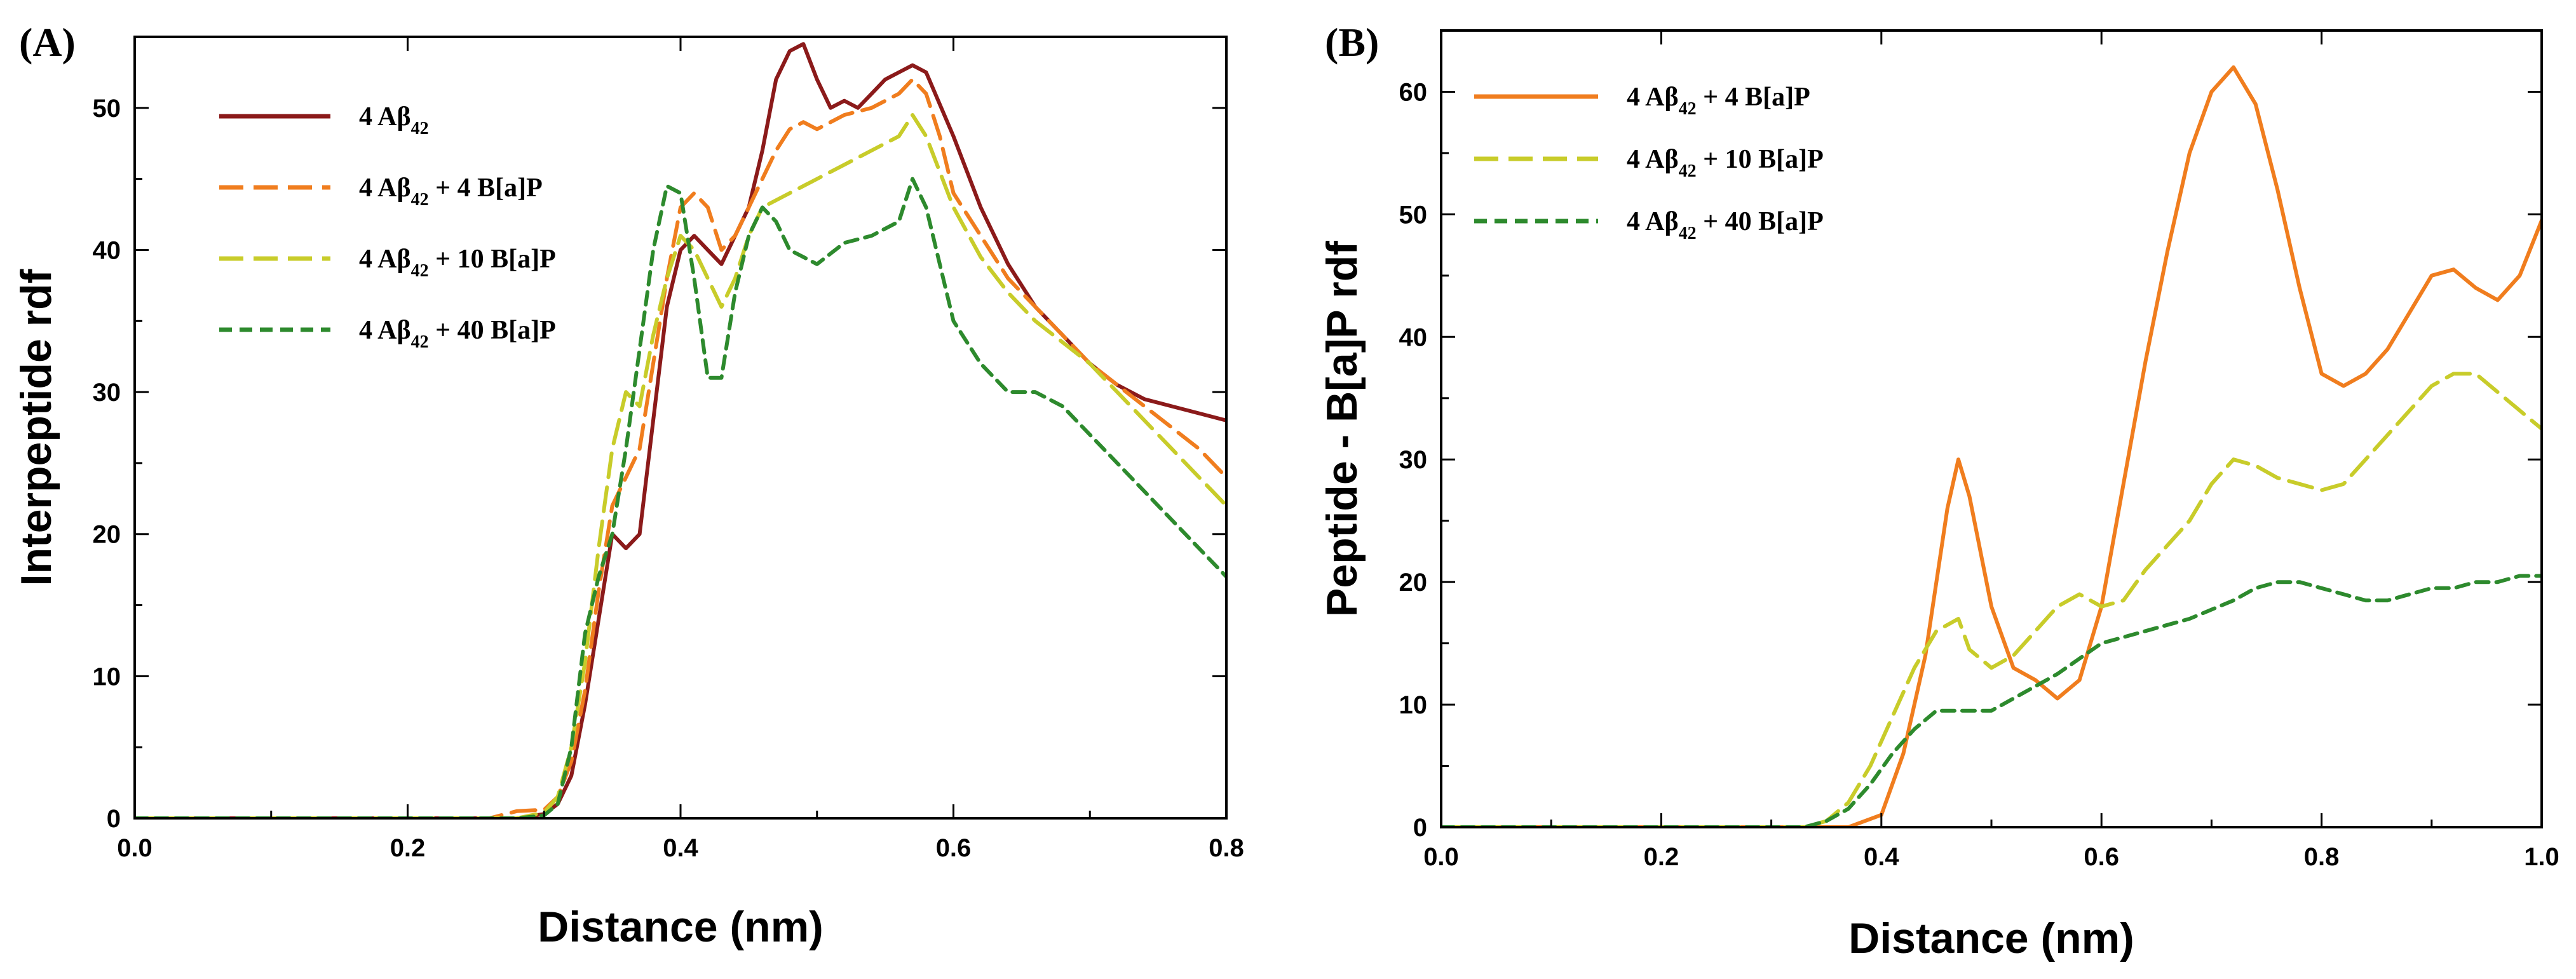 The height and width of the screenshot is (979, 2576). What do you see at coordinates (1413, 460) in the screenshot?
I see `y-tick-label-b: 30` at bounding box center [1413, 460].